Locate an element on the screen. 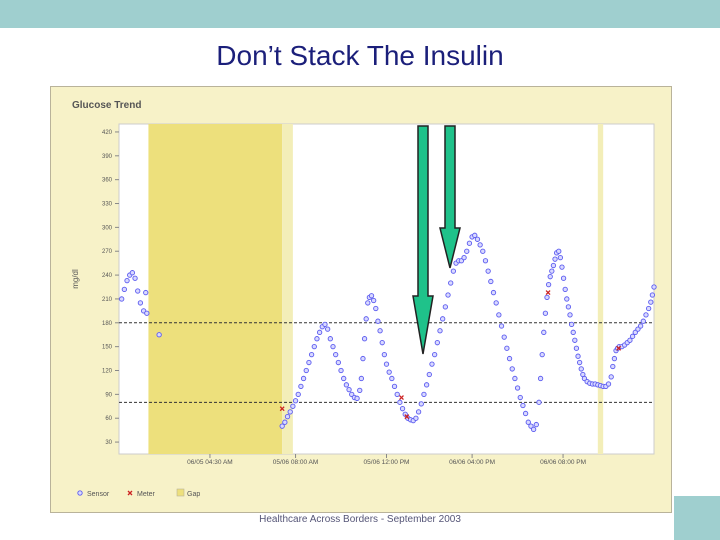 The width and height of the screenshot is (720, 540). y-tick-label: 90 is located at coordinates (108, 395).